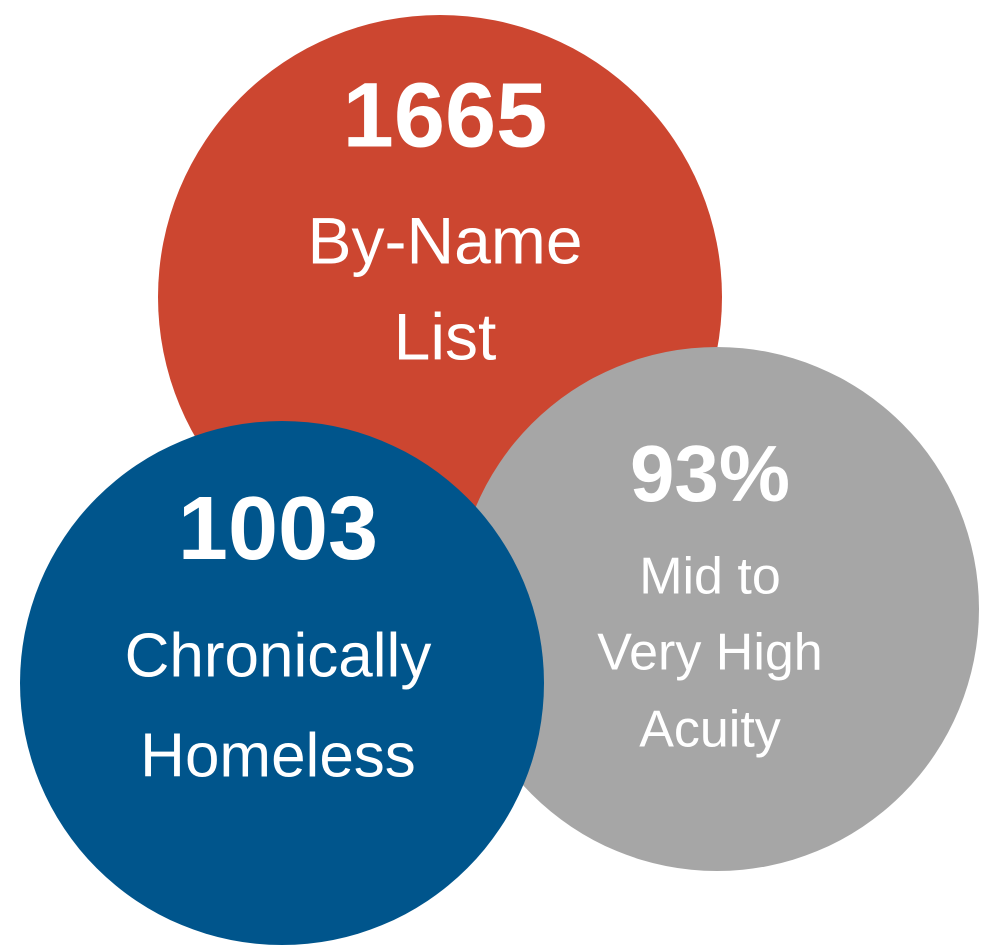 This screenshot has height=950, width=992. Describe the element at coordinates (278, 755) in the screenshot. I see `label-line: Homeless` at that location.